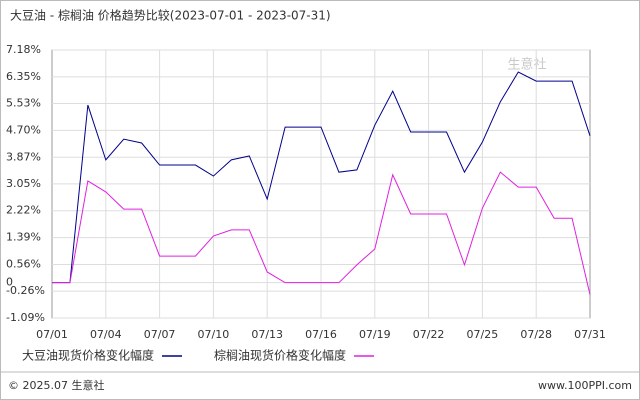  What do you see at coordinates (429, 334) in the screenshot?
I see `x-tick-label: 07/22` at bounding box center [429, 334].